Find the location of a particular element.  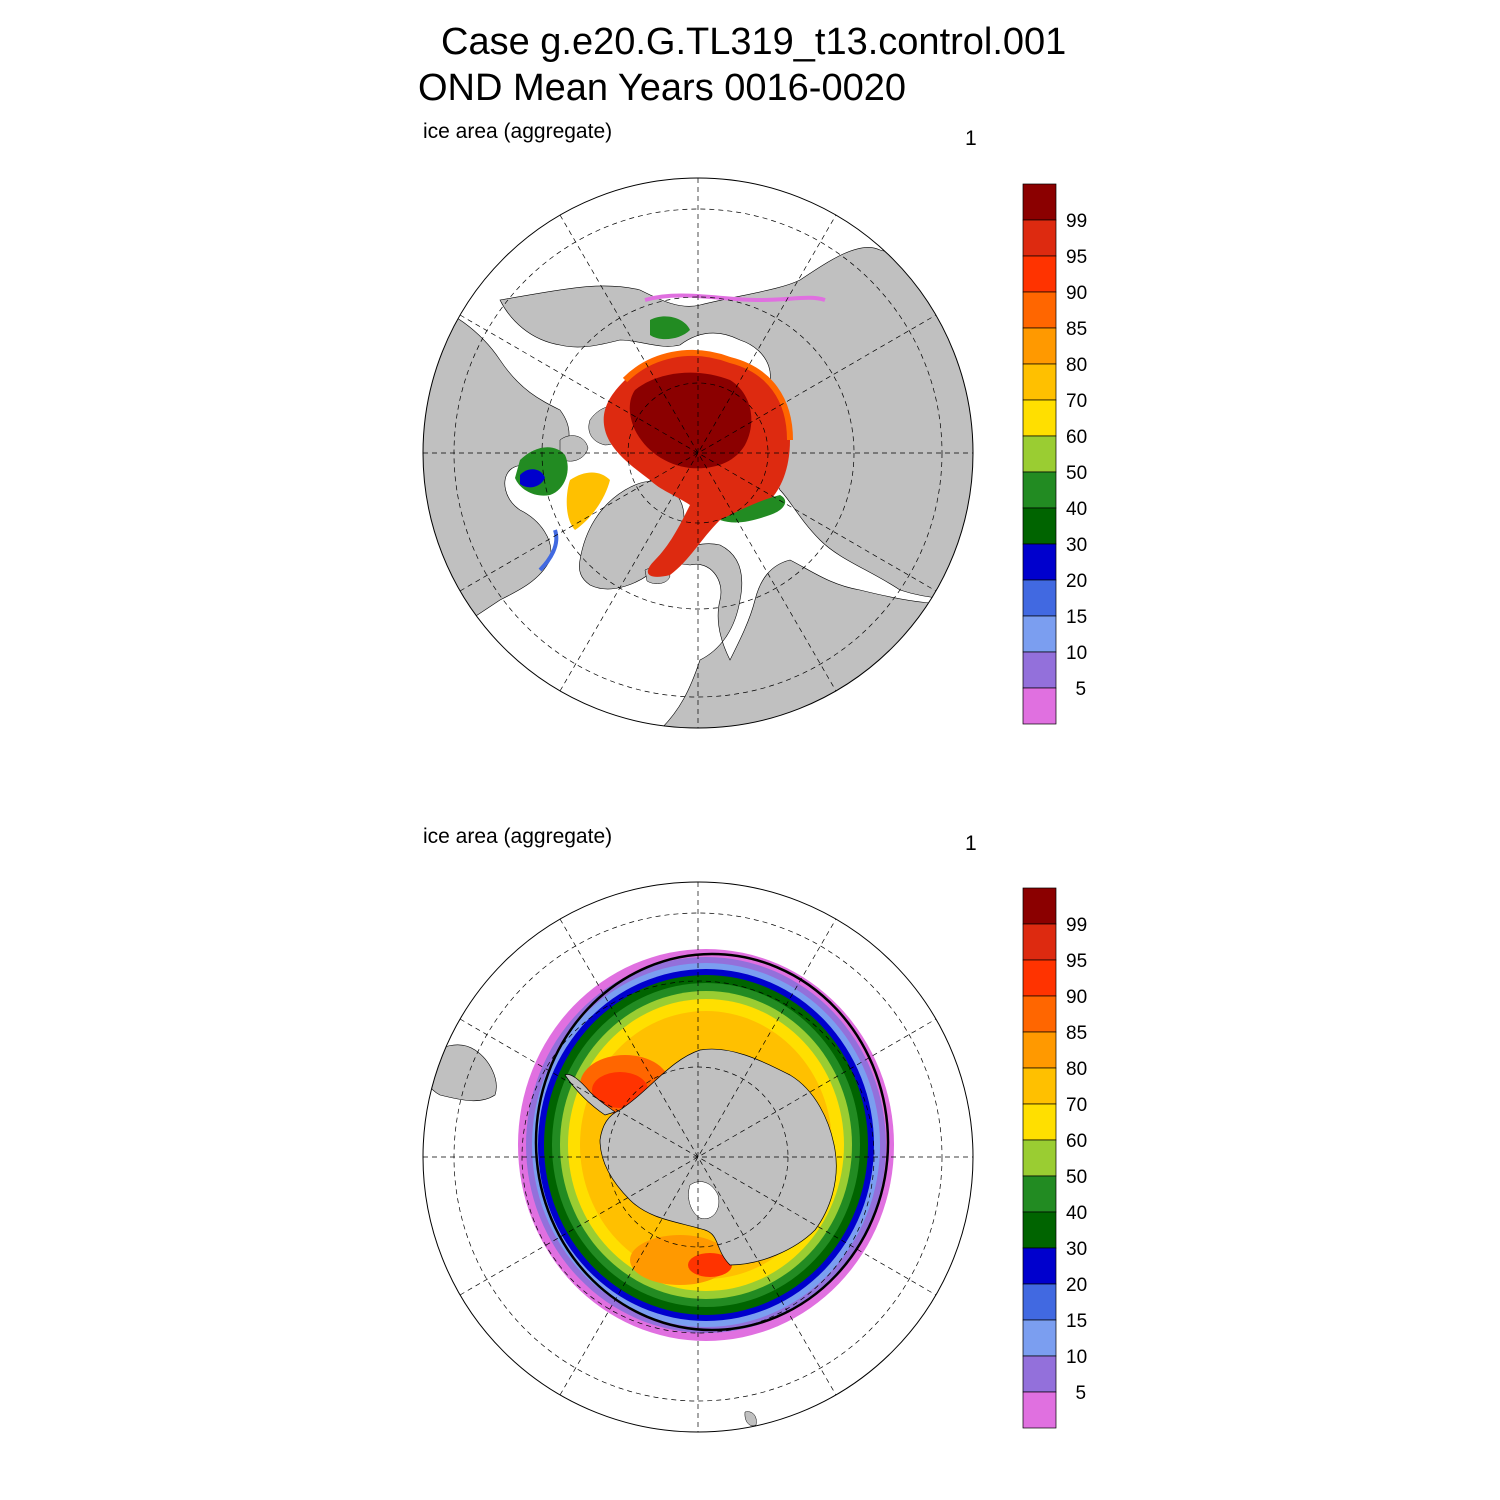

south-colorbar-tick-label: 30 is located at coordinates (1076, 1249).